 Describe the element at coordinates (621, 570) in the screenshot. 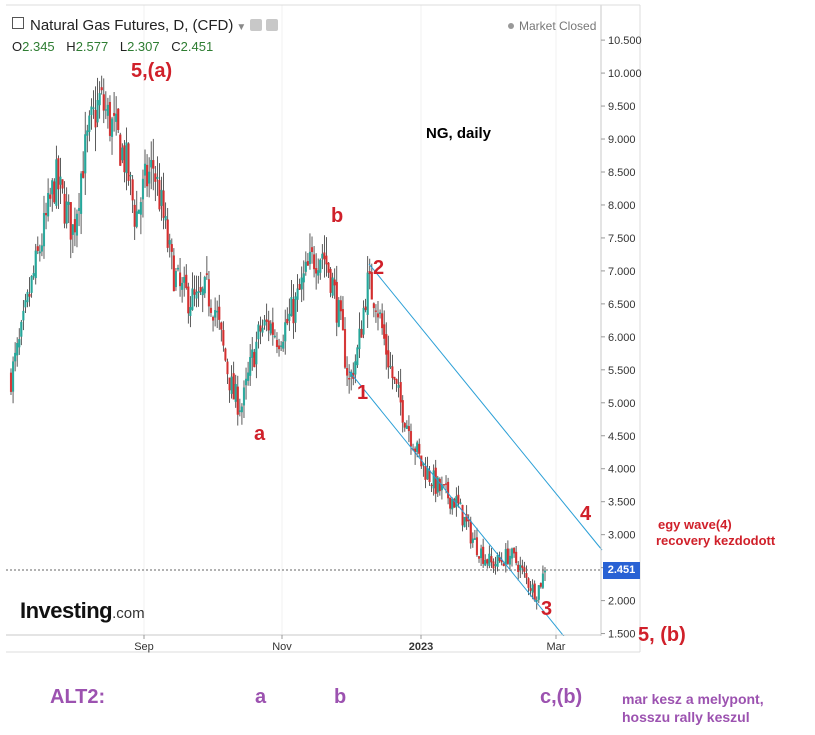

I see `last-price-badge: 2.451` at that location.